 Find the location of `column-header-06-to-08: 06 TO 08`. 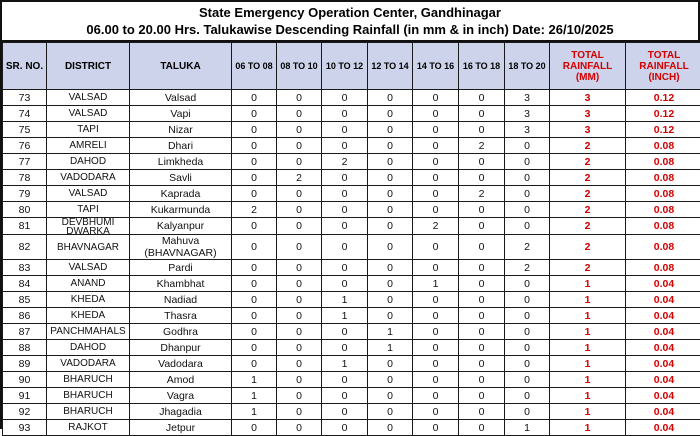

column-header-06-to-08: 06 TO 08 is located at coordinates (254, 66).